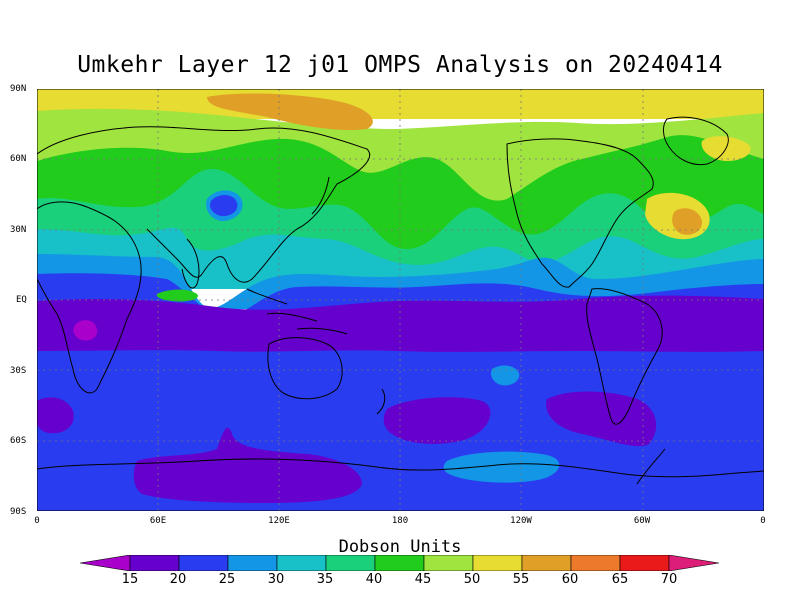  Describe the element at coordinates (580, 213) in the screenshot. I see `coast-namerica` at that location.